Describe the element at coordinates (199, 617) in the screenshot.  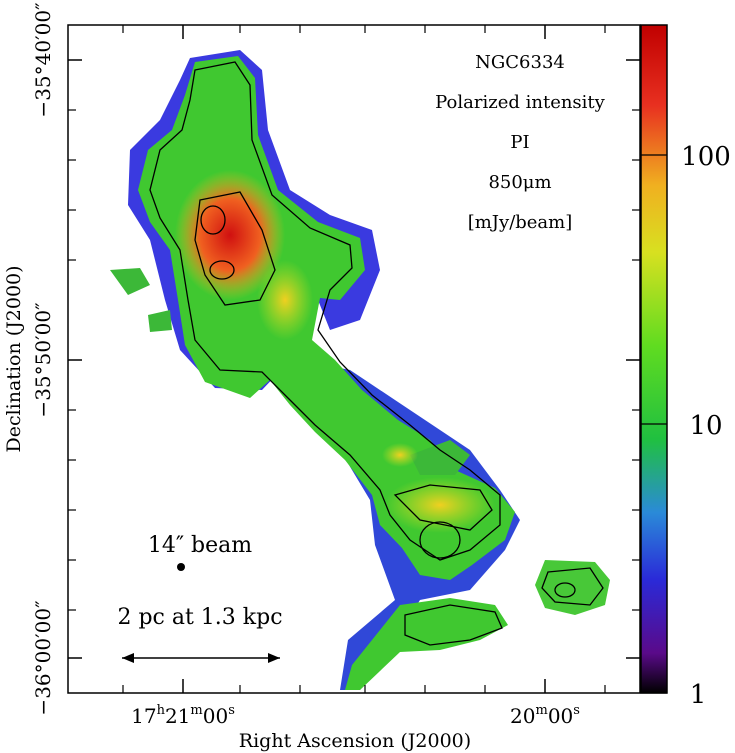
I see `scale-label: 2 pc at 1.3 kpc` at that location.